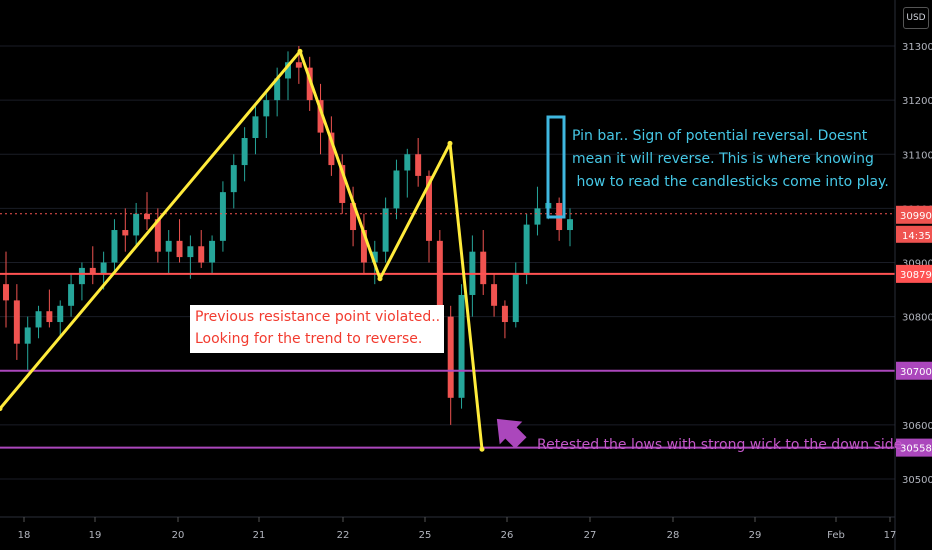 The image size is (932, 550). Describe the element at coordinates (24, 535) in the screenshot. I see `x-tick-label: 18` at that location.